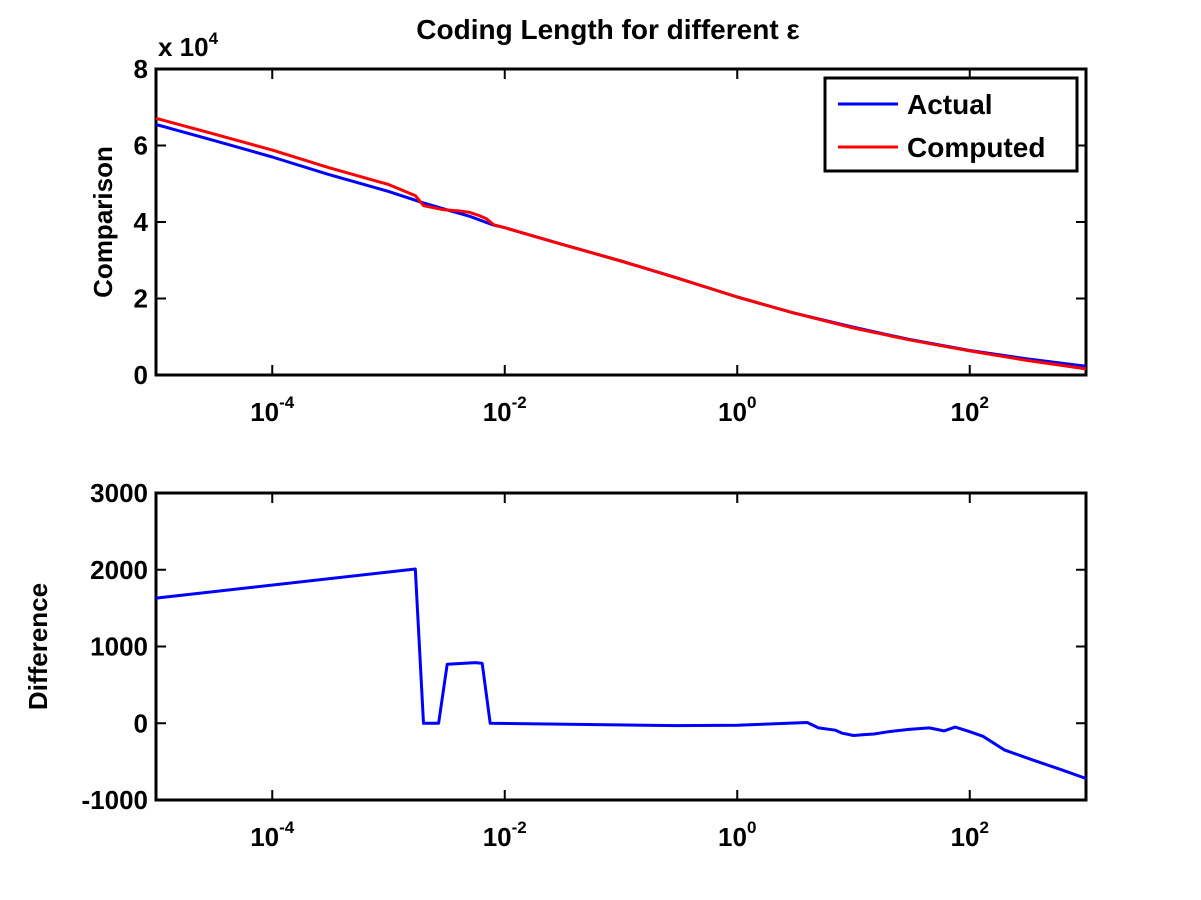  What do you see at coordinates (38, 646) in the screenshot?
I see `y-axis-label: Difference` at bounding box center [38, 646].